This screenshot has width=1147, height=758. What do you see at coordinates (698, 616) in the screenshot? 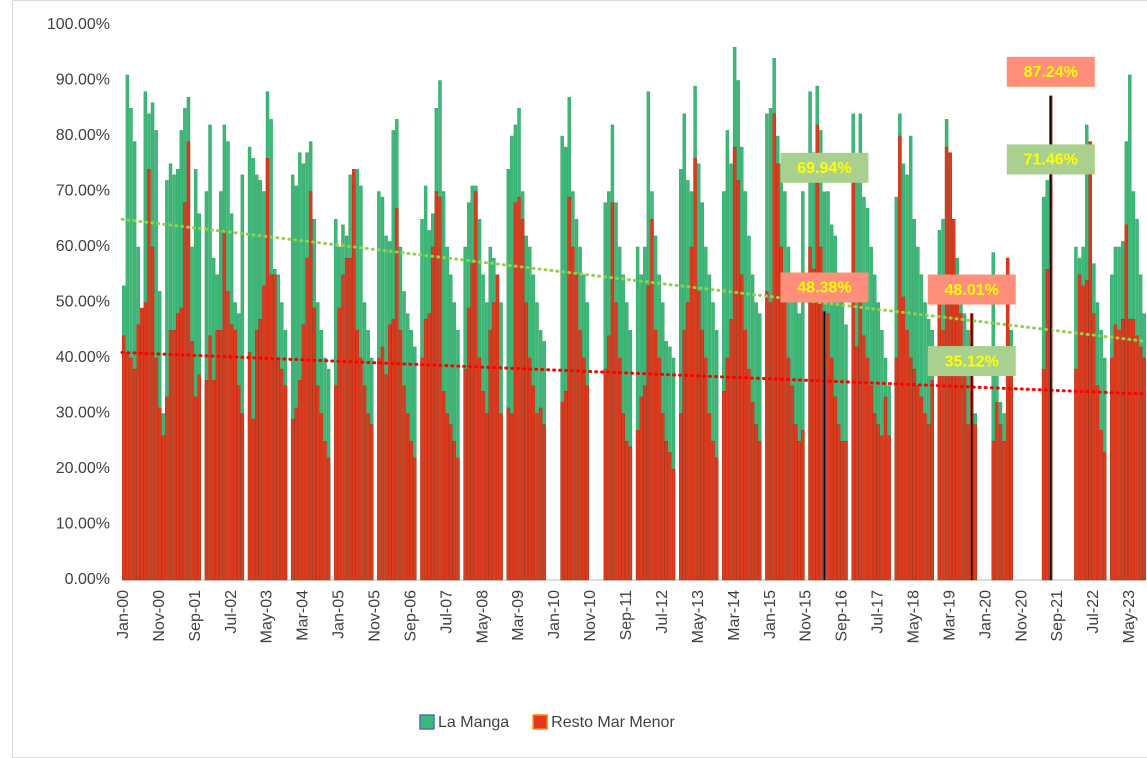
I see `x-tick-label: May-13` at bounding box center [698, 616].